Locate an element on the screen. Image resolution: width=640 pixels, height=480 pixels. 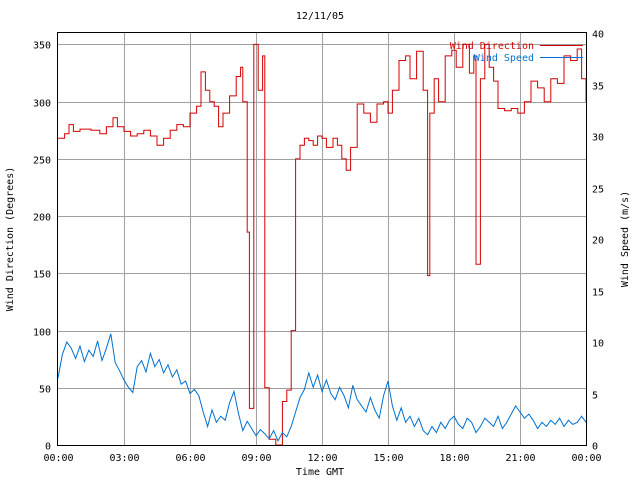
y-left-tick-label: 50 is located at coordinates (45, 390).